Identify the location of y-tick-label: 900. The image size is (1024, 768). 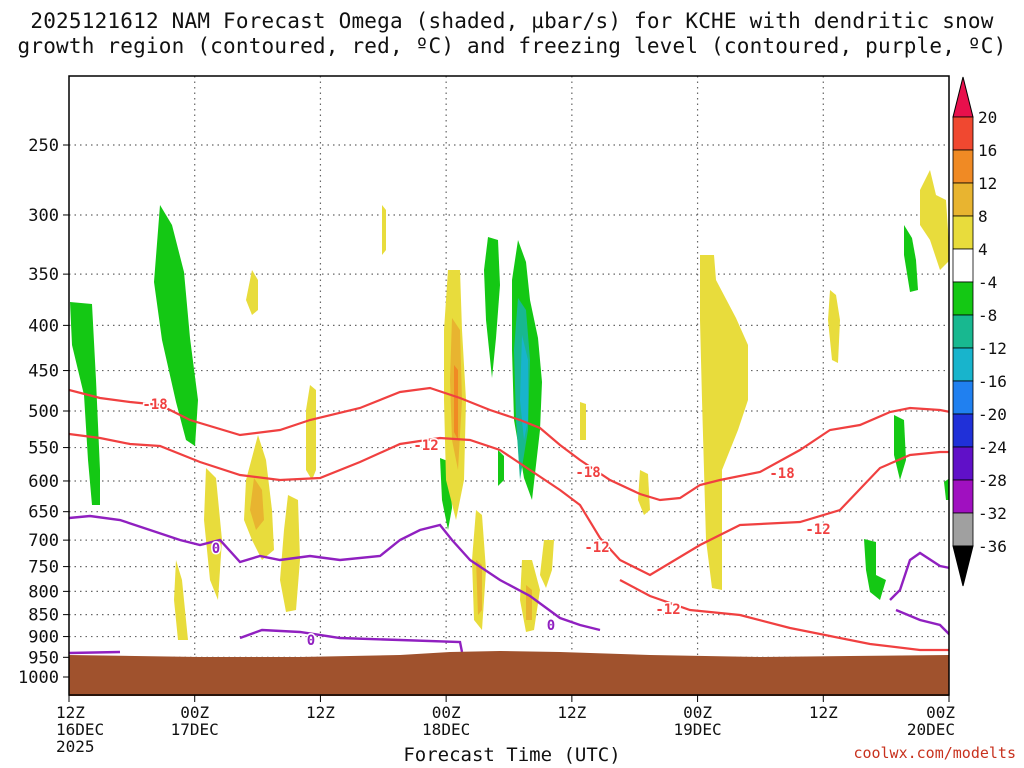
(43, 638).